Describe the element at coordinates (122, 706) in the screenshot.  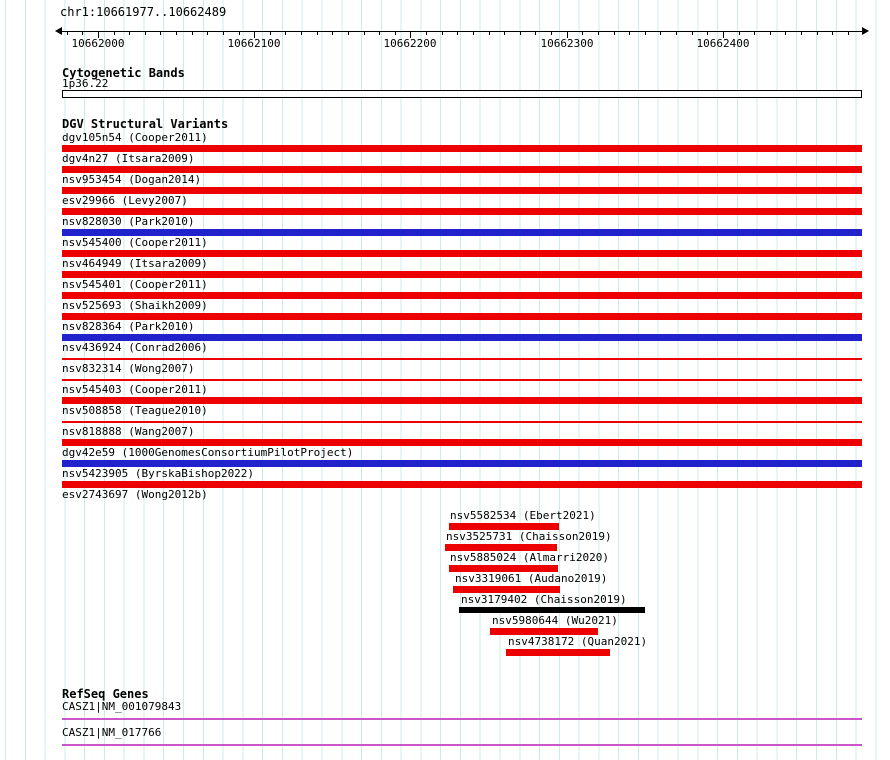
I see `gene-label: CASZ1|NM_001079843` at that location.